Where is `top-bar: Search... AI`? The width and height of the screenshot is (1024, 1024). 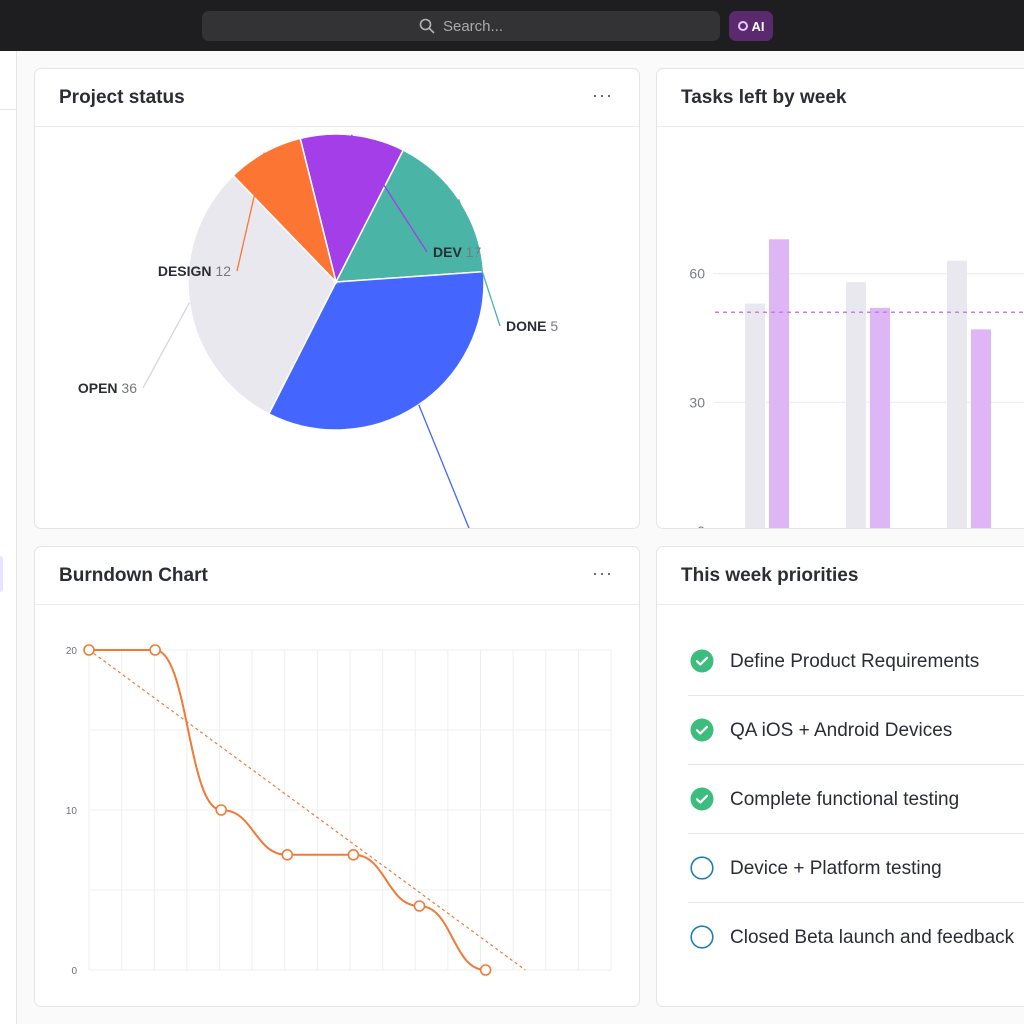
top-bar: Search... AI is located at coordinates (512, 25).